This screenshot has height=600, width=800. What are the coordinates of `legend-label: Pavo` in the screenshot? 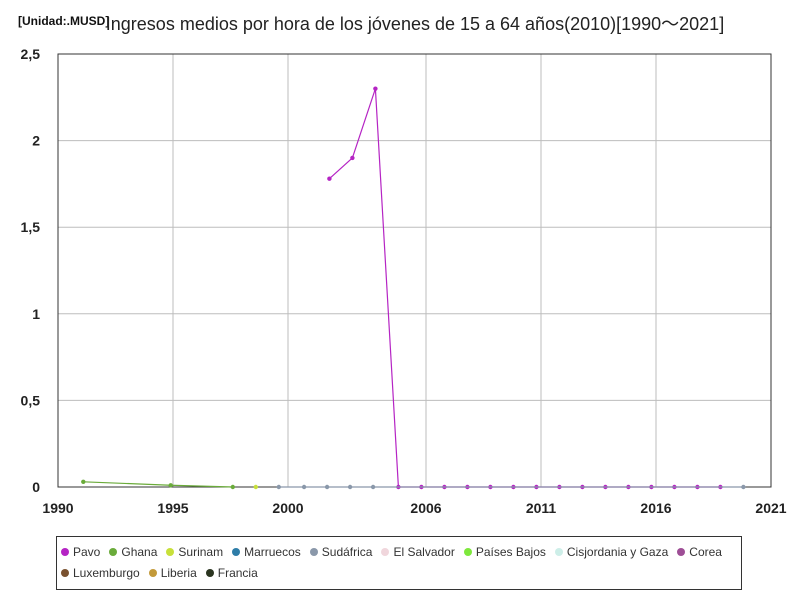 It's located at (87, 551).